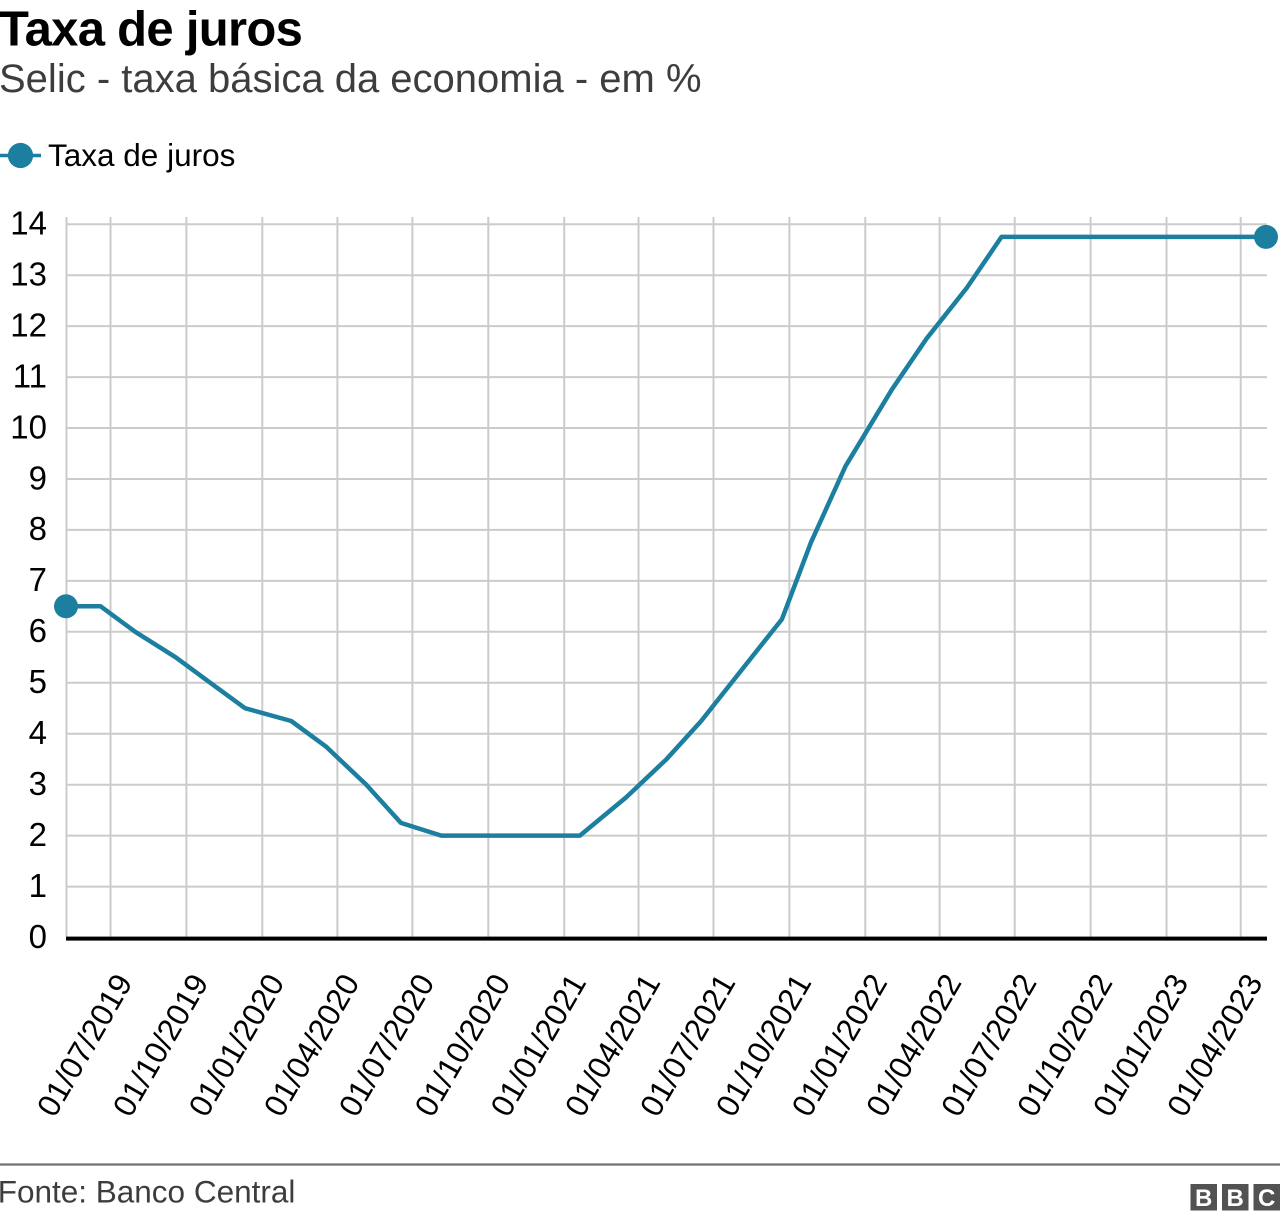 Image resolution: width=1280 pixels, height=1220 pixels. What do you see at coordinates (38, 681) in the screenshot?
I see `svg-text: 5` at bounding box center [38, 681].